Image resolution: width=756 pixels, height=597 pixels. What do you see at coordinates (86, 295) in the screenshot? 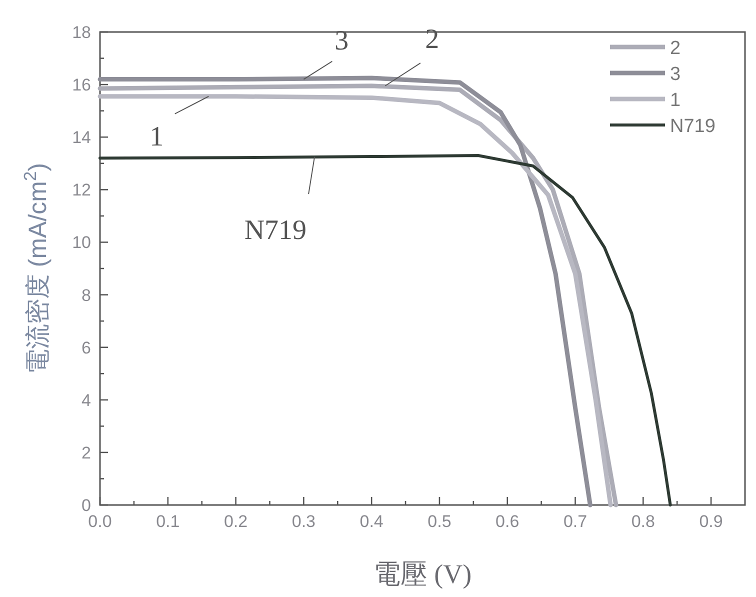
I see `y-tick-label: 8` at bounding box center [86, 295].